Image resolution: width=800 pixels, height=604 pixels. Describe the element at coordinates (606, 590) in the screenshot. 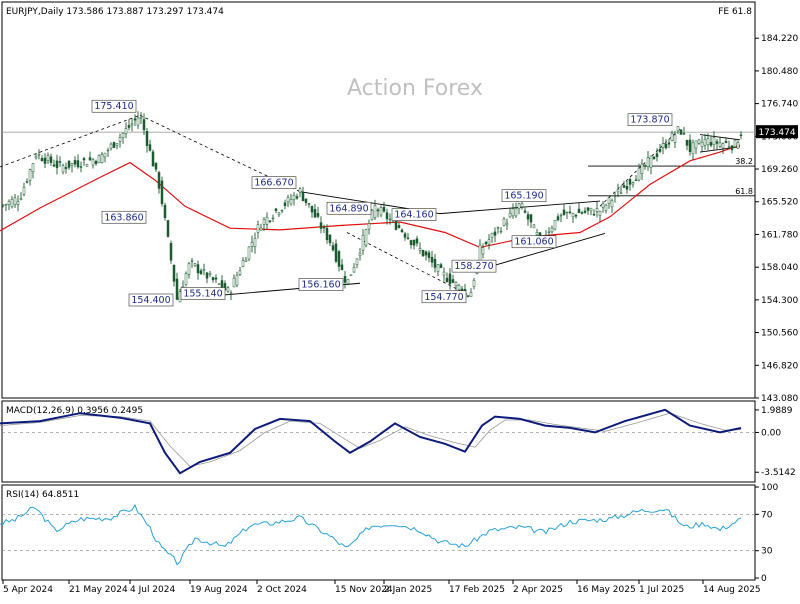

I see `date-tick-label: 16 May 2025` at that location.